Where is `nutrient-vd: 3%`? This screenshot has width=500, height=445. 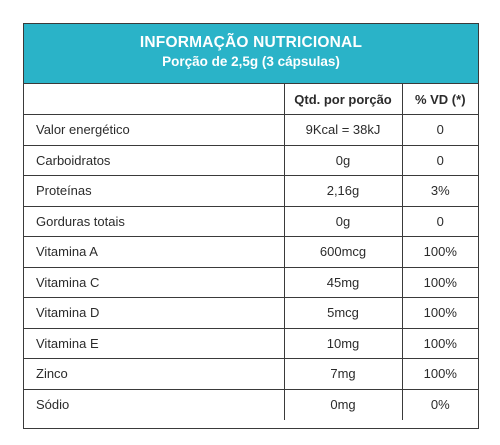 nutrient-vd: 3% is located at coordinates (439, 191).